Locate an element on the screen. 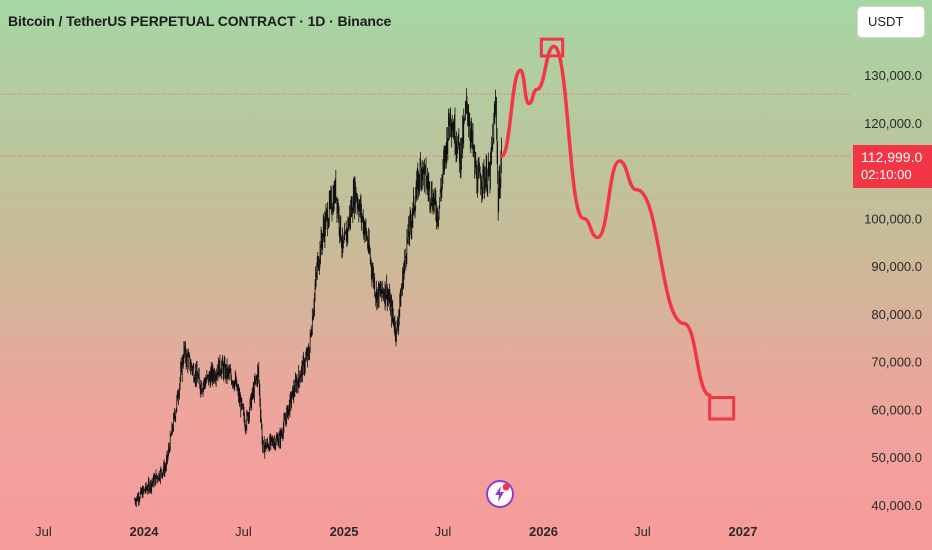 This screenshot has height=550, width=932. projection-line is located at coordinates (605, 220).